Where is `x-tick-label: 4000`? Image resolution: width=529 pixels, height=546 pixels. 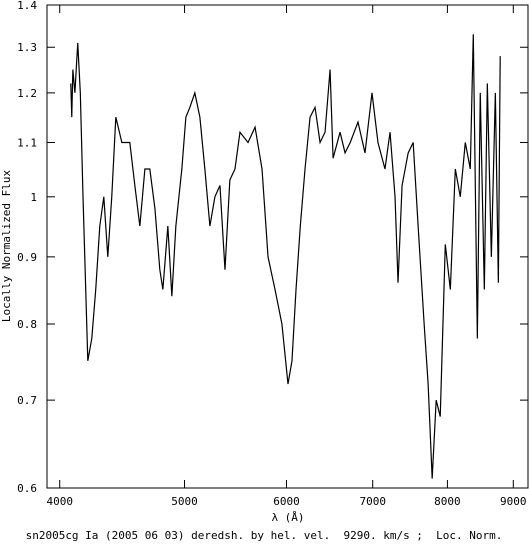 x-tick-label: 4000 is located at coordinates (59, 501).